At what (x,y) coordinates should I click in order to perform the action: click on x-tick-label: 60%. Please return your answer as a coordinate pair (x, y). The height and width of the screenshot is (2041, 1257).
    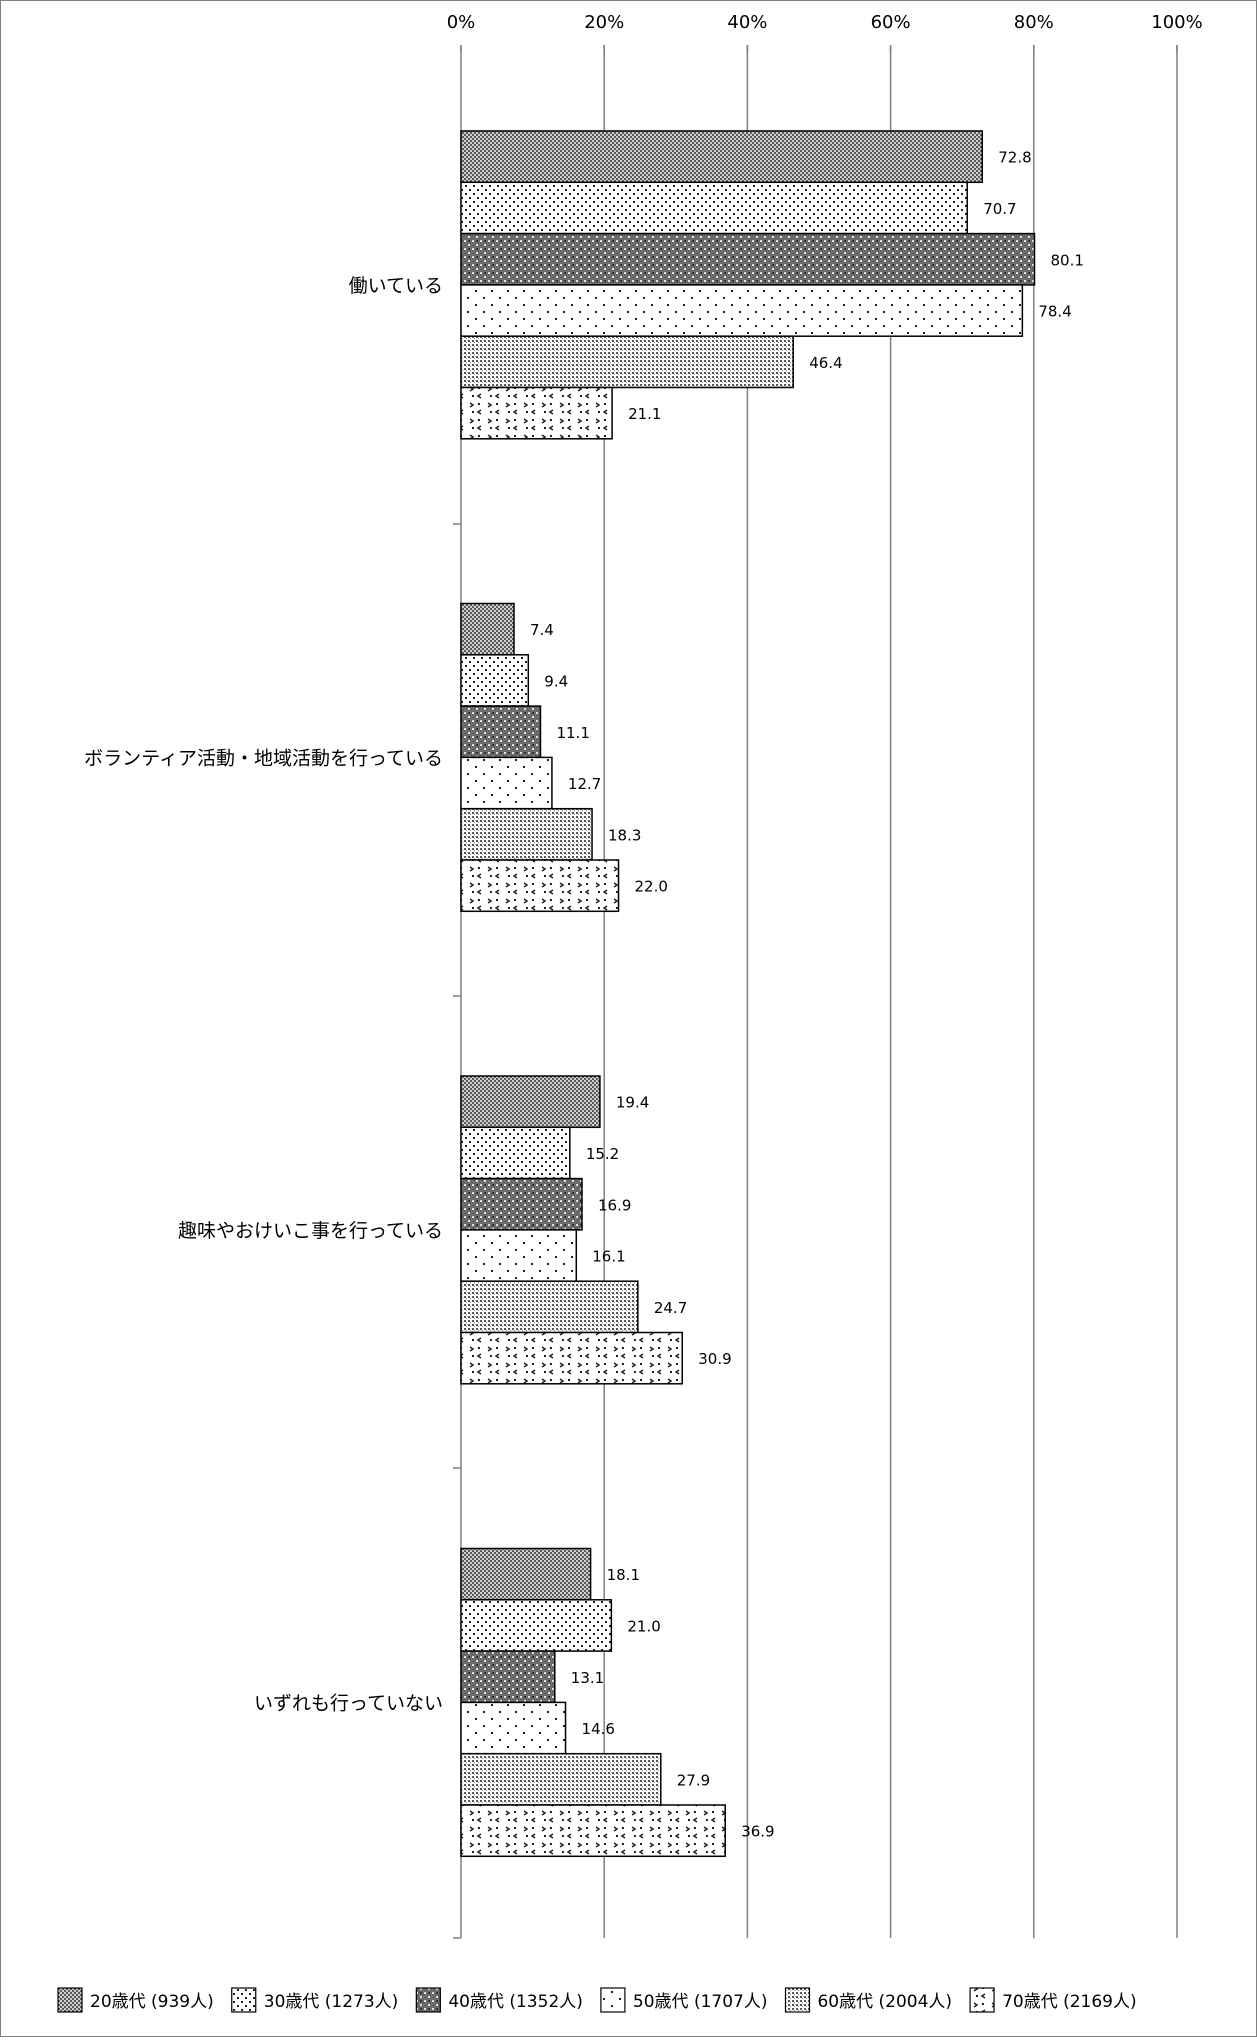
    Looking at the image, I should click on (891, 22).